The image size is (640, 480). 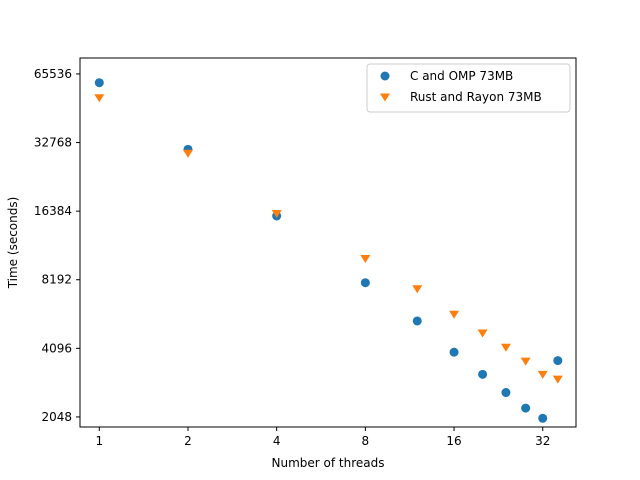 What do you see at coordinates (57, 245) in the screenshot?
I see `y-axis: 2048 4096 8192 16384 32768 65536` at bounding box center [57, 245].